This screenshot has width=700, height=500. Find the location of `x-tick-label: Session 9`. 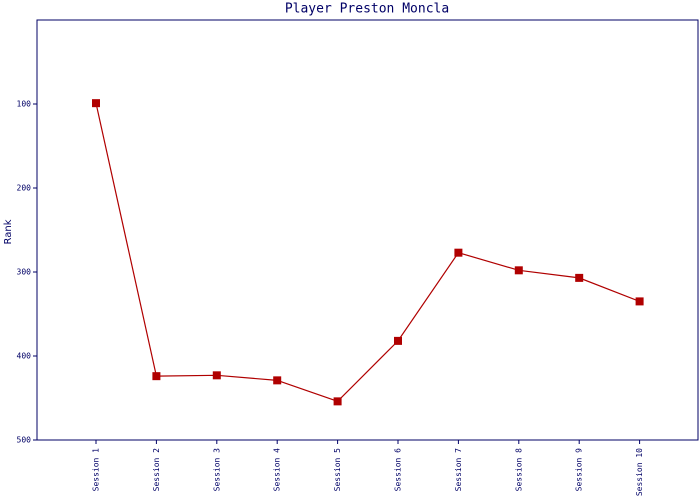

x-tick-label: Session 9 is located at coordinates (579, 470).